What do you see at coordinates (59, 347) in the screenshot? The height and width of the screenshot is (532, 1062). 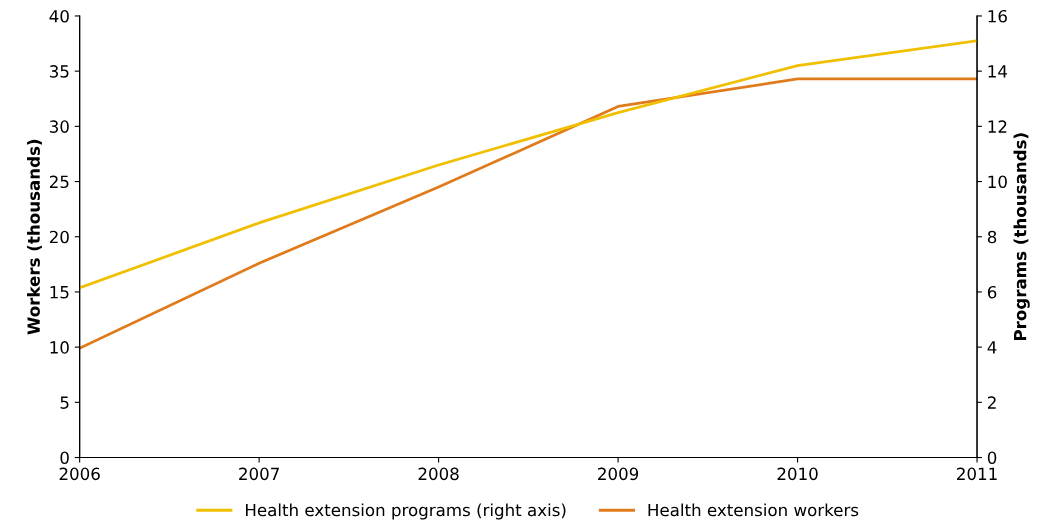 I see `y-tick-label: 10` at bounding box center [59, 347].